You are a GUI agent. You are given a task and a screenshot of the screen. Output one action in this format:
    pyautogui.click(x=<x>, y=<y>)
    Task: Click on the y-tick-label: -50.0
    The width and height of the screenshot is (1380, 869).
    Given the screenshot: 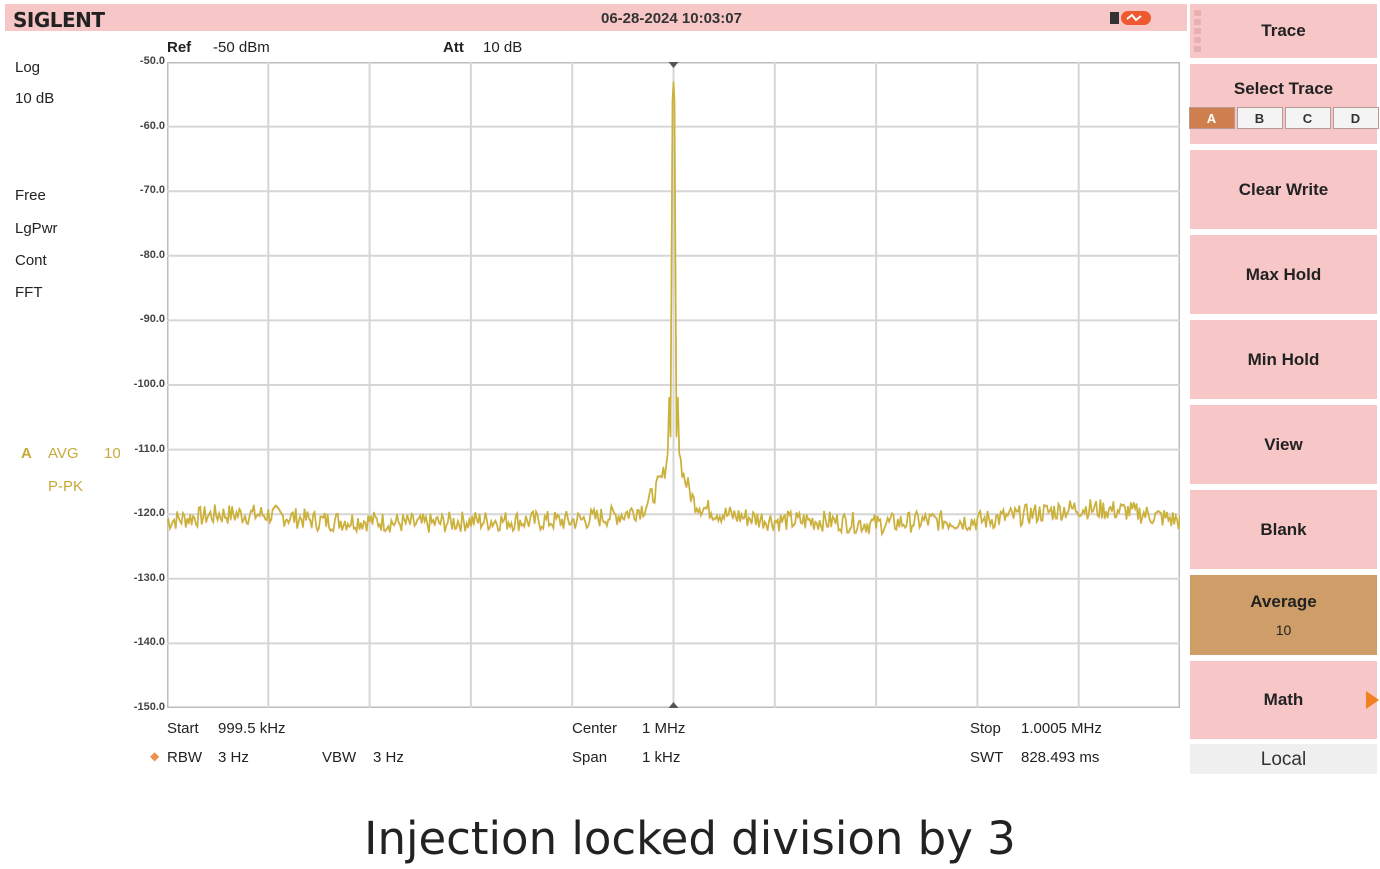 What is the action you would take?
    pyautogui.click(x=152, y=61)
    